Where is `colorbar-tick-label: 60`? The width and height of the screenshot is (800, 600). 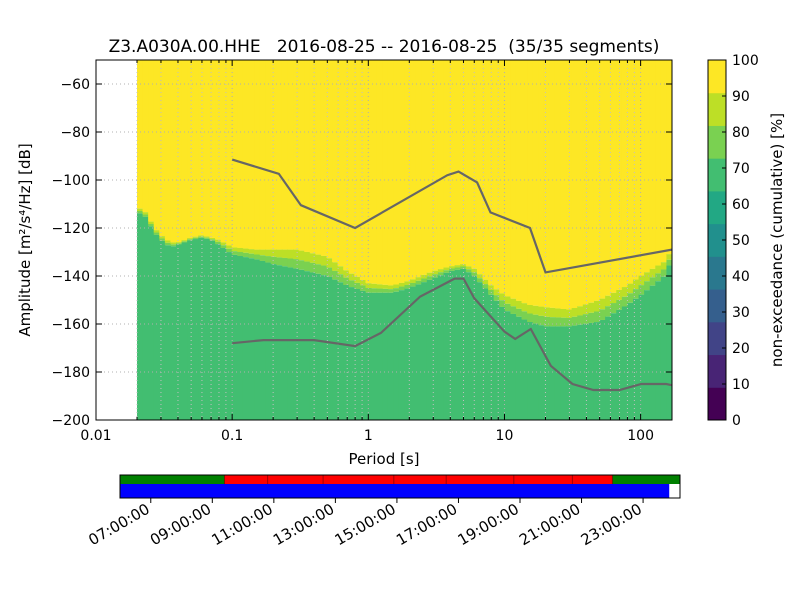 colorbar-tick-label: 60 is located at coordinates (741, 205).